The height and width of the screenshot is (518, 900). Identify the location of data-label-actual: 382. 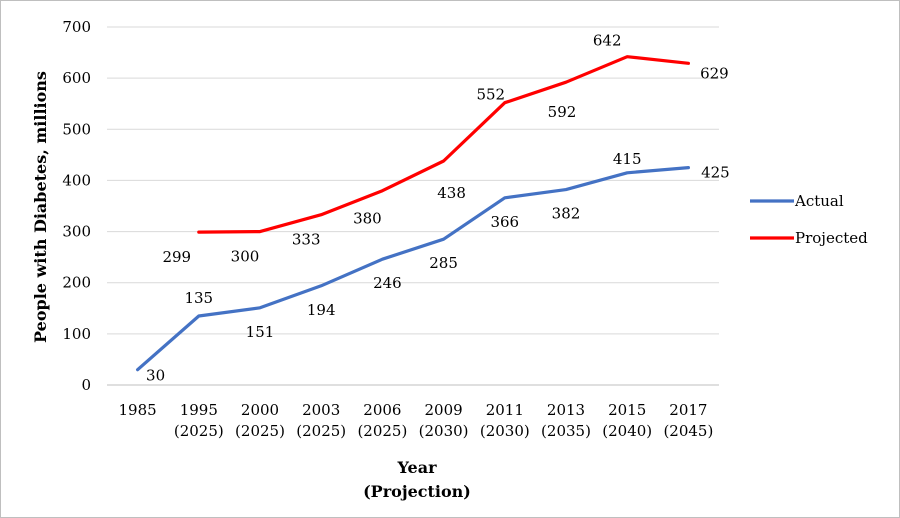
(566, 214).